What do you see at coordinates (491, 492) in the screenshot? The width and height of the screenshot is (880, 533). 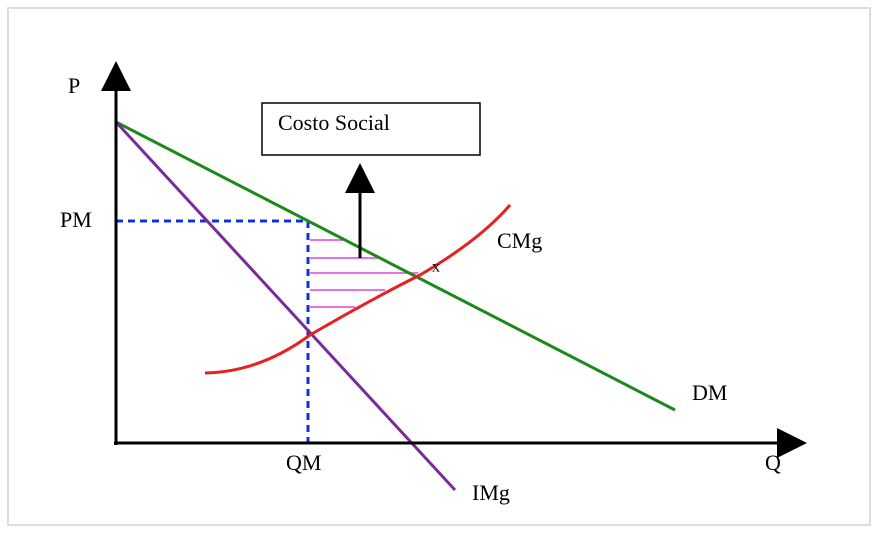 I see `mr-label: IMg` at bounding box center [491, 492].